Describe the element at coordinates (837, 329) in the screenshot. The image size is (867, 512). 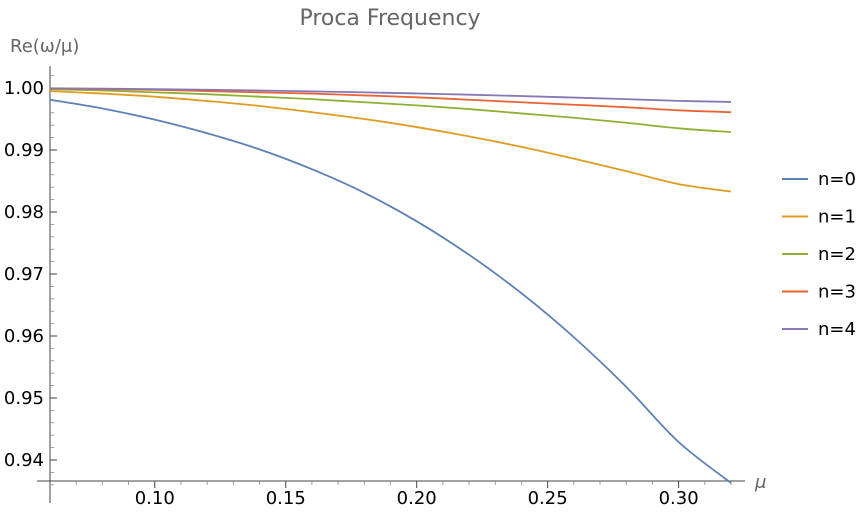
I see `legend-label: n=4` at that location.